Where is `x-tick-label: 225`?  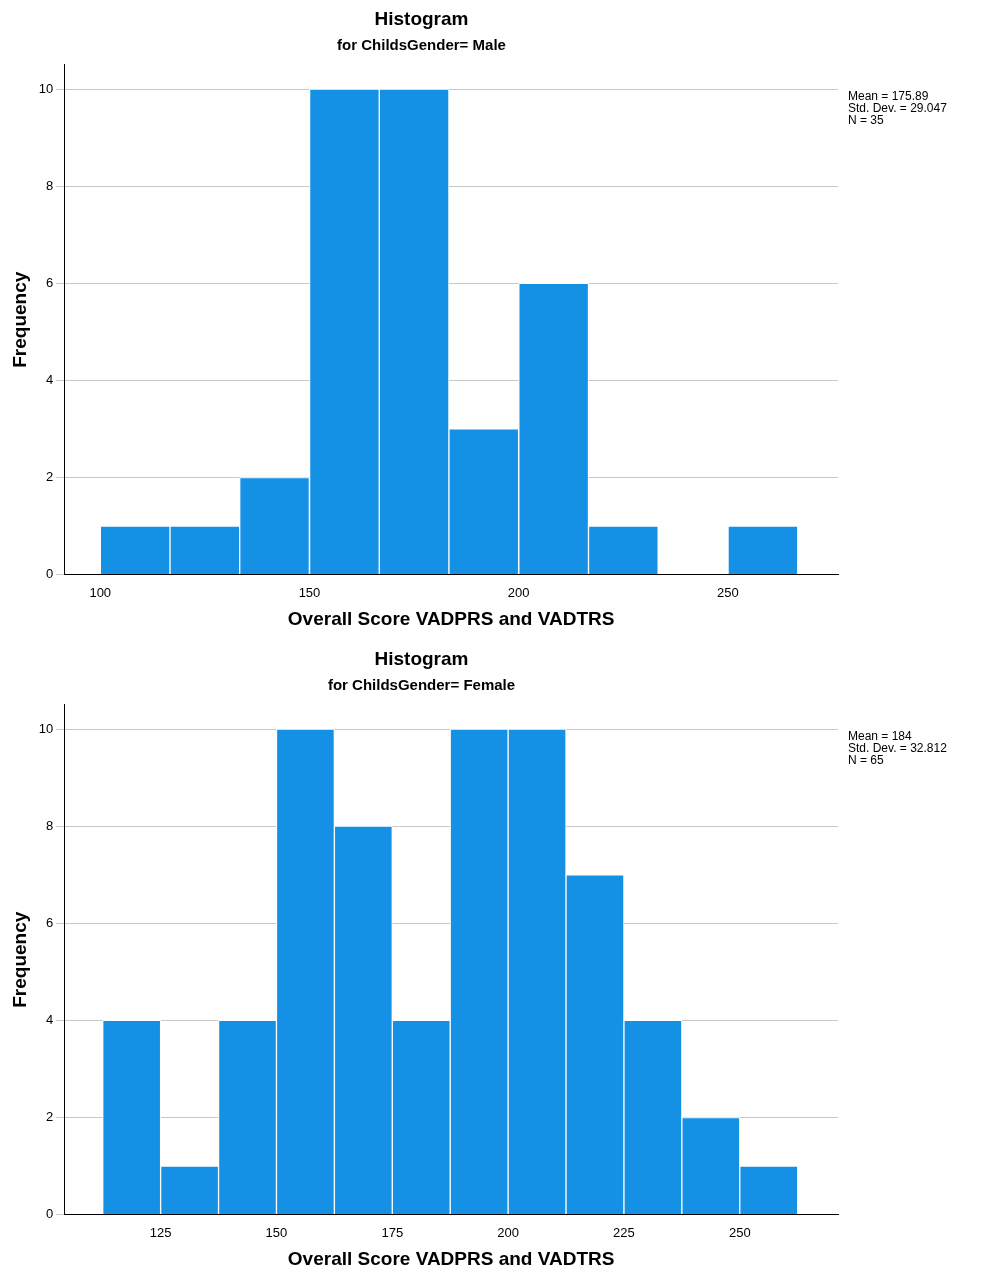
x-tick-label: 225 is located at coordinates (624, 1232).